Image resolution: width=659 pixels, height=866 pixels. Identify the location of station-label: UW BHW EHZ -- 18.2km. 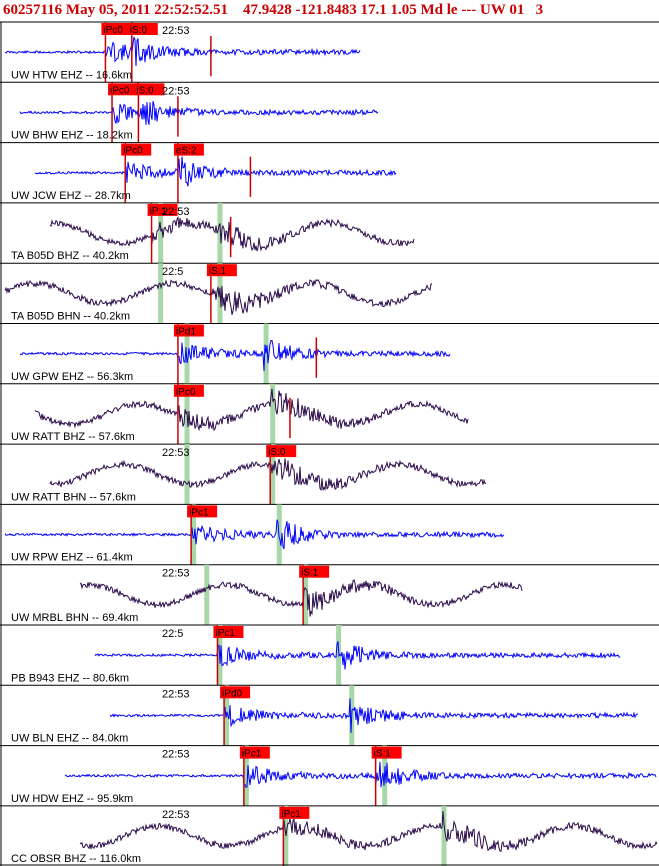
(72, 136).